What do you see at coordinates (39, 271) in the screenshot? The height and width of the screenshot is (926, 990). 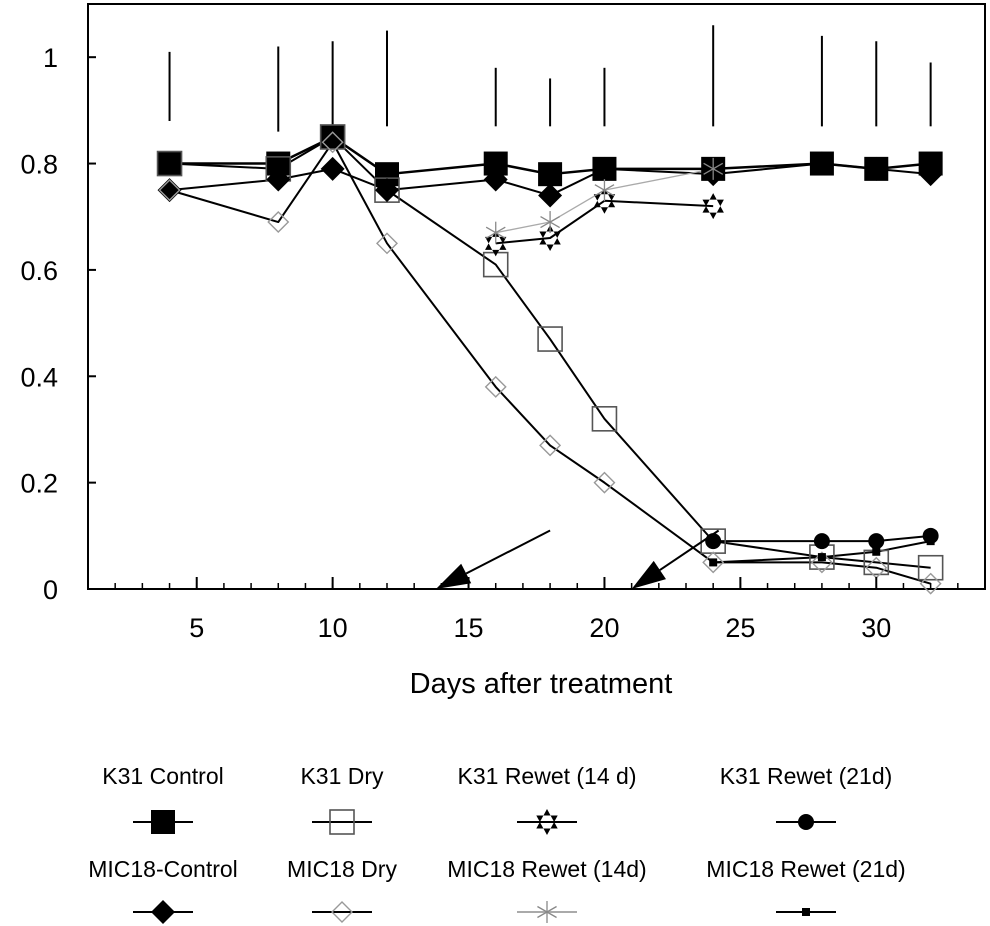 I see `y-tick-label: 0.6` at bounding box center [39, 271].